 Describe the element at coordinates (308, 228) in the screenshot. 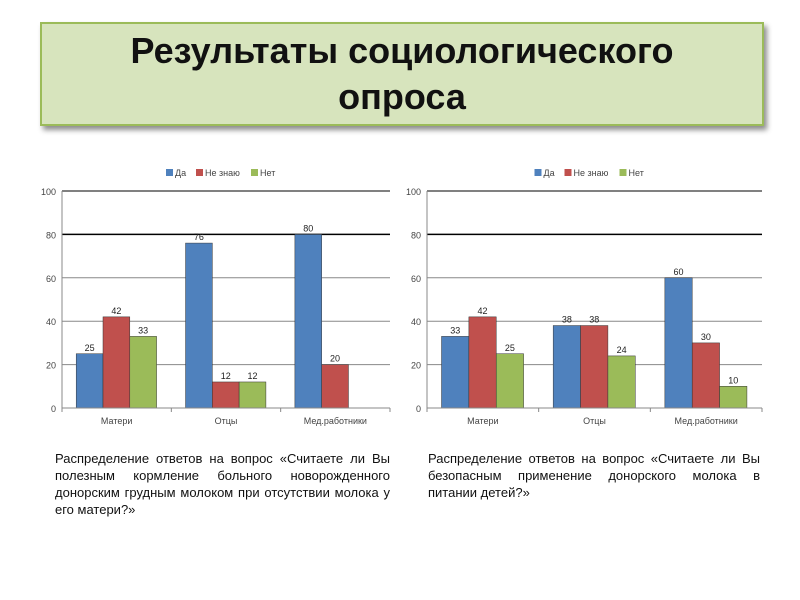

I see `data-label: 80` at that location.